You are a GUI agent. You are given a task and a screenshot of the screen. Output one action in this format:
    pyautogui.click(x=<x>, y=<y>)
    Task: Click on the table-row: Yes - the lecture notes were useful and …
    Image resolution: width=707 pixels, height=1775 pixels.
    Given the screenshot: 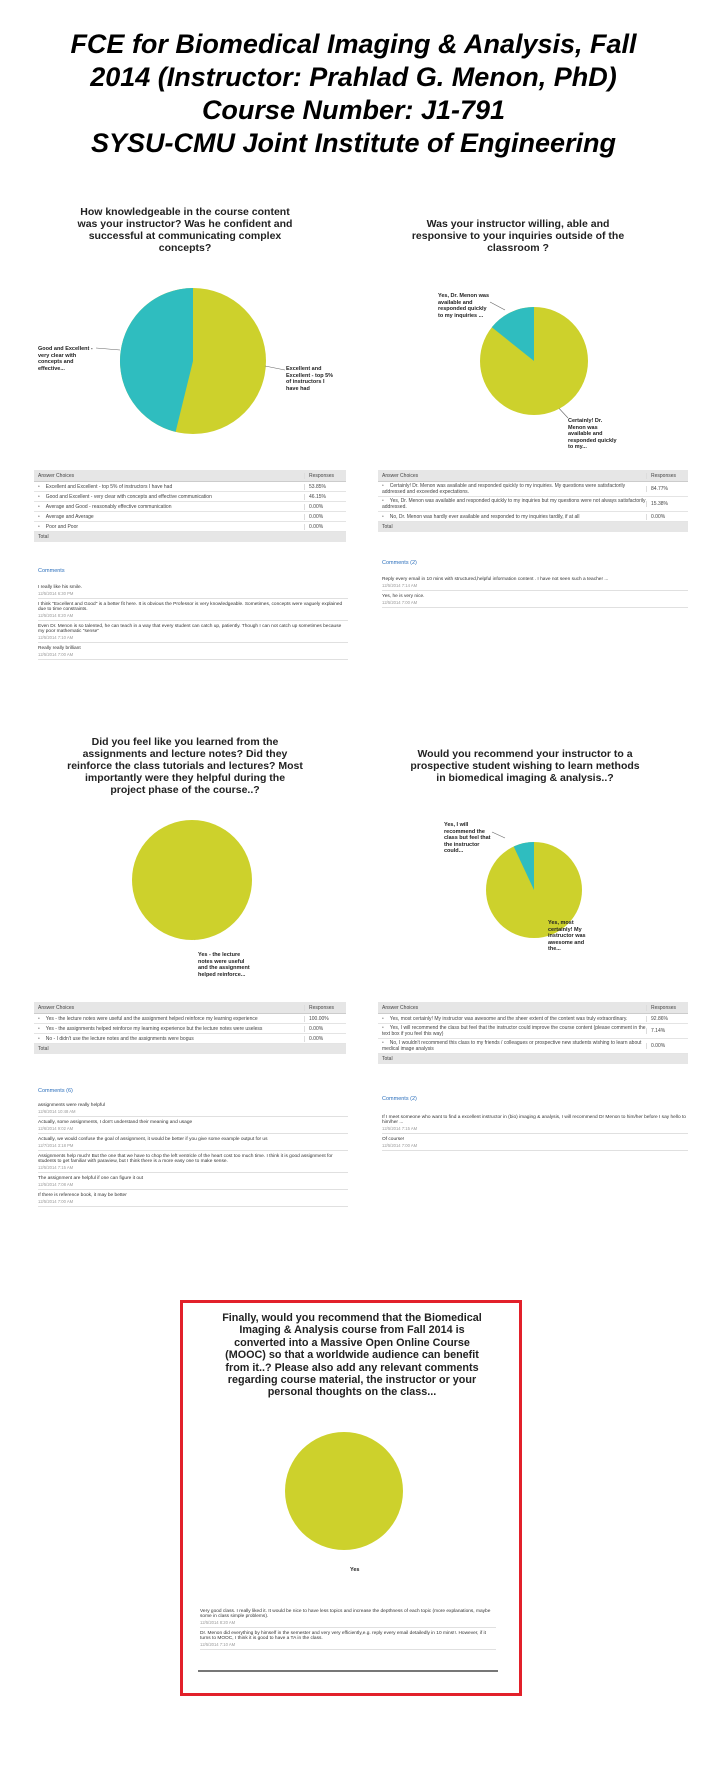 What is the action you would take?
    pyautogui.click(x=190, y=1019)
    